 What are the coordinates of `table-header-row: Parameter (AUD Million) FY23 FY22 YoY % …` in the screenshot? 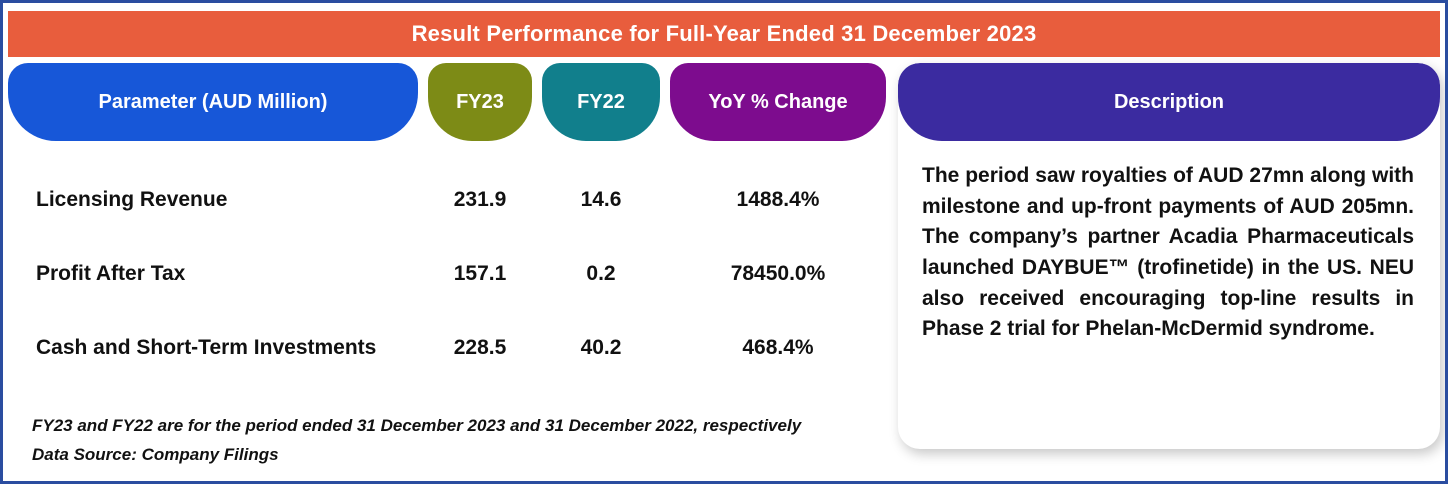 It's located at (447, 102).